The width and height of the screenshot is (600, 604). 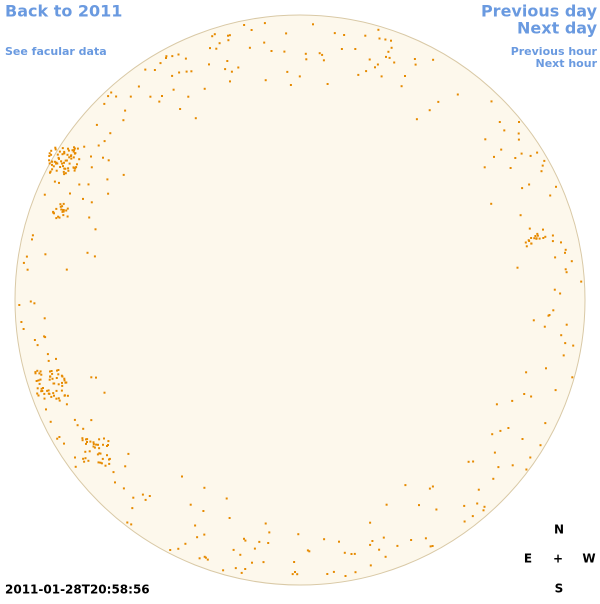 What do you see at coordinates (554, 51) in the screenshot?
I see `previous-hour-link: Previous hour` at bounding box center [554, 51].